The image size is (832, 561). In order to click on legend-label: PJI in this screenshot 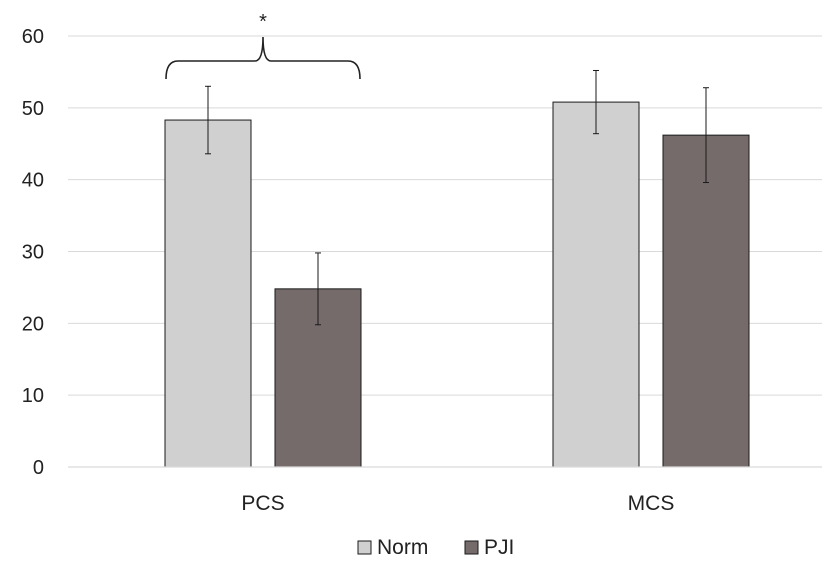, I will do `click(499, 547)`.